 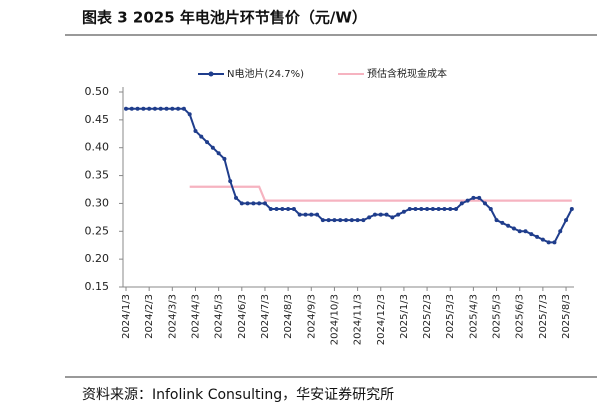 What do you see at coordinates (172, 316) in the screenshot?
I see `x-tick-label: 2024/3/3` at bounding box center [172, 316].